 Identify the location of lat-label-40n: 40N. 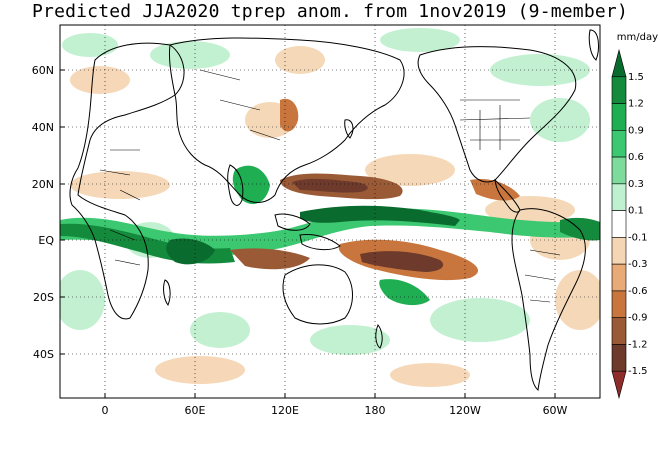
(43, 127).